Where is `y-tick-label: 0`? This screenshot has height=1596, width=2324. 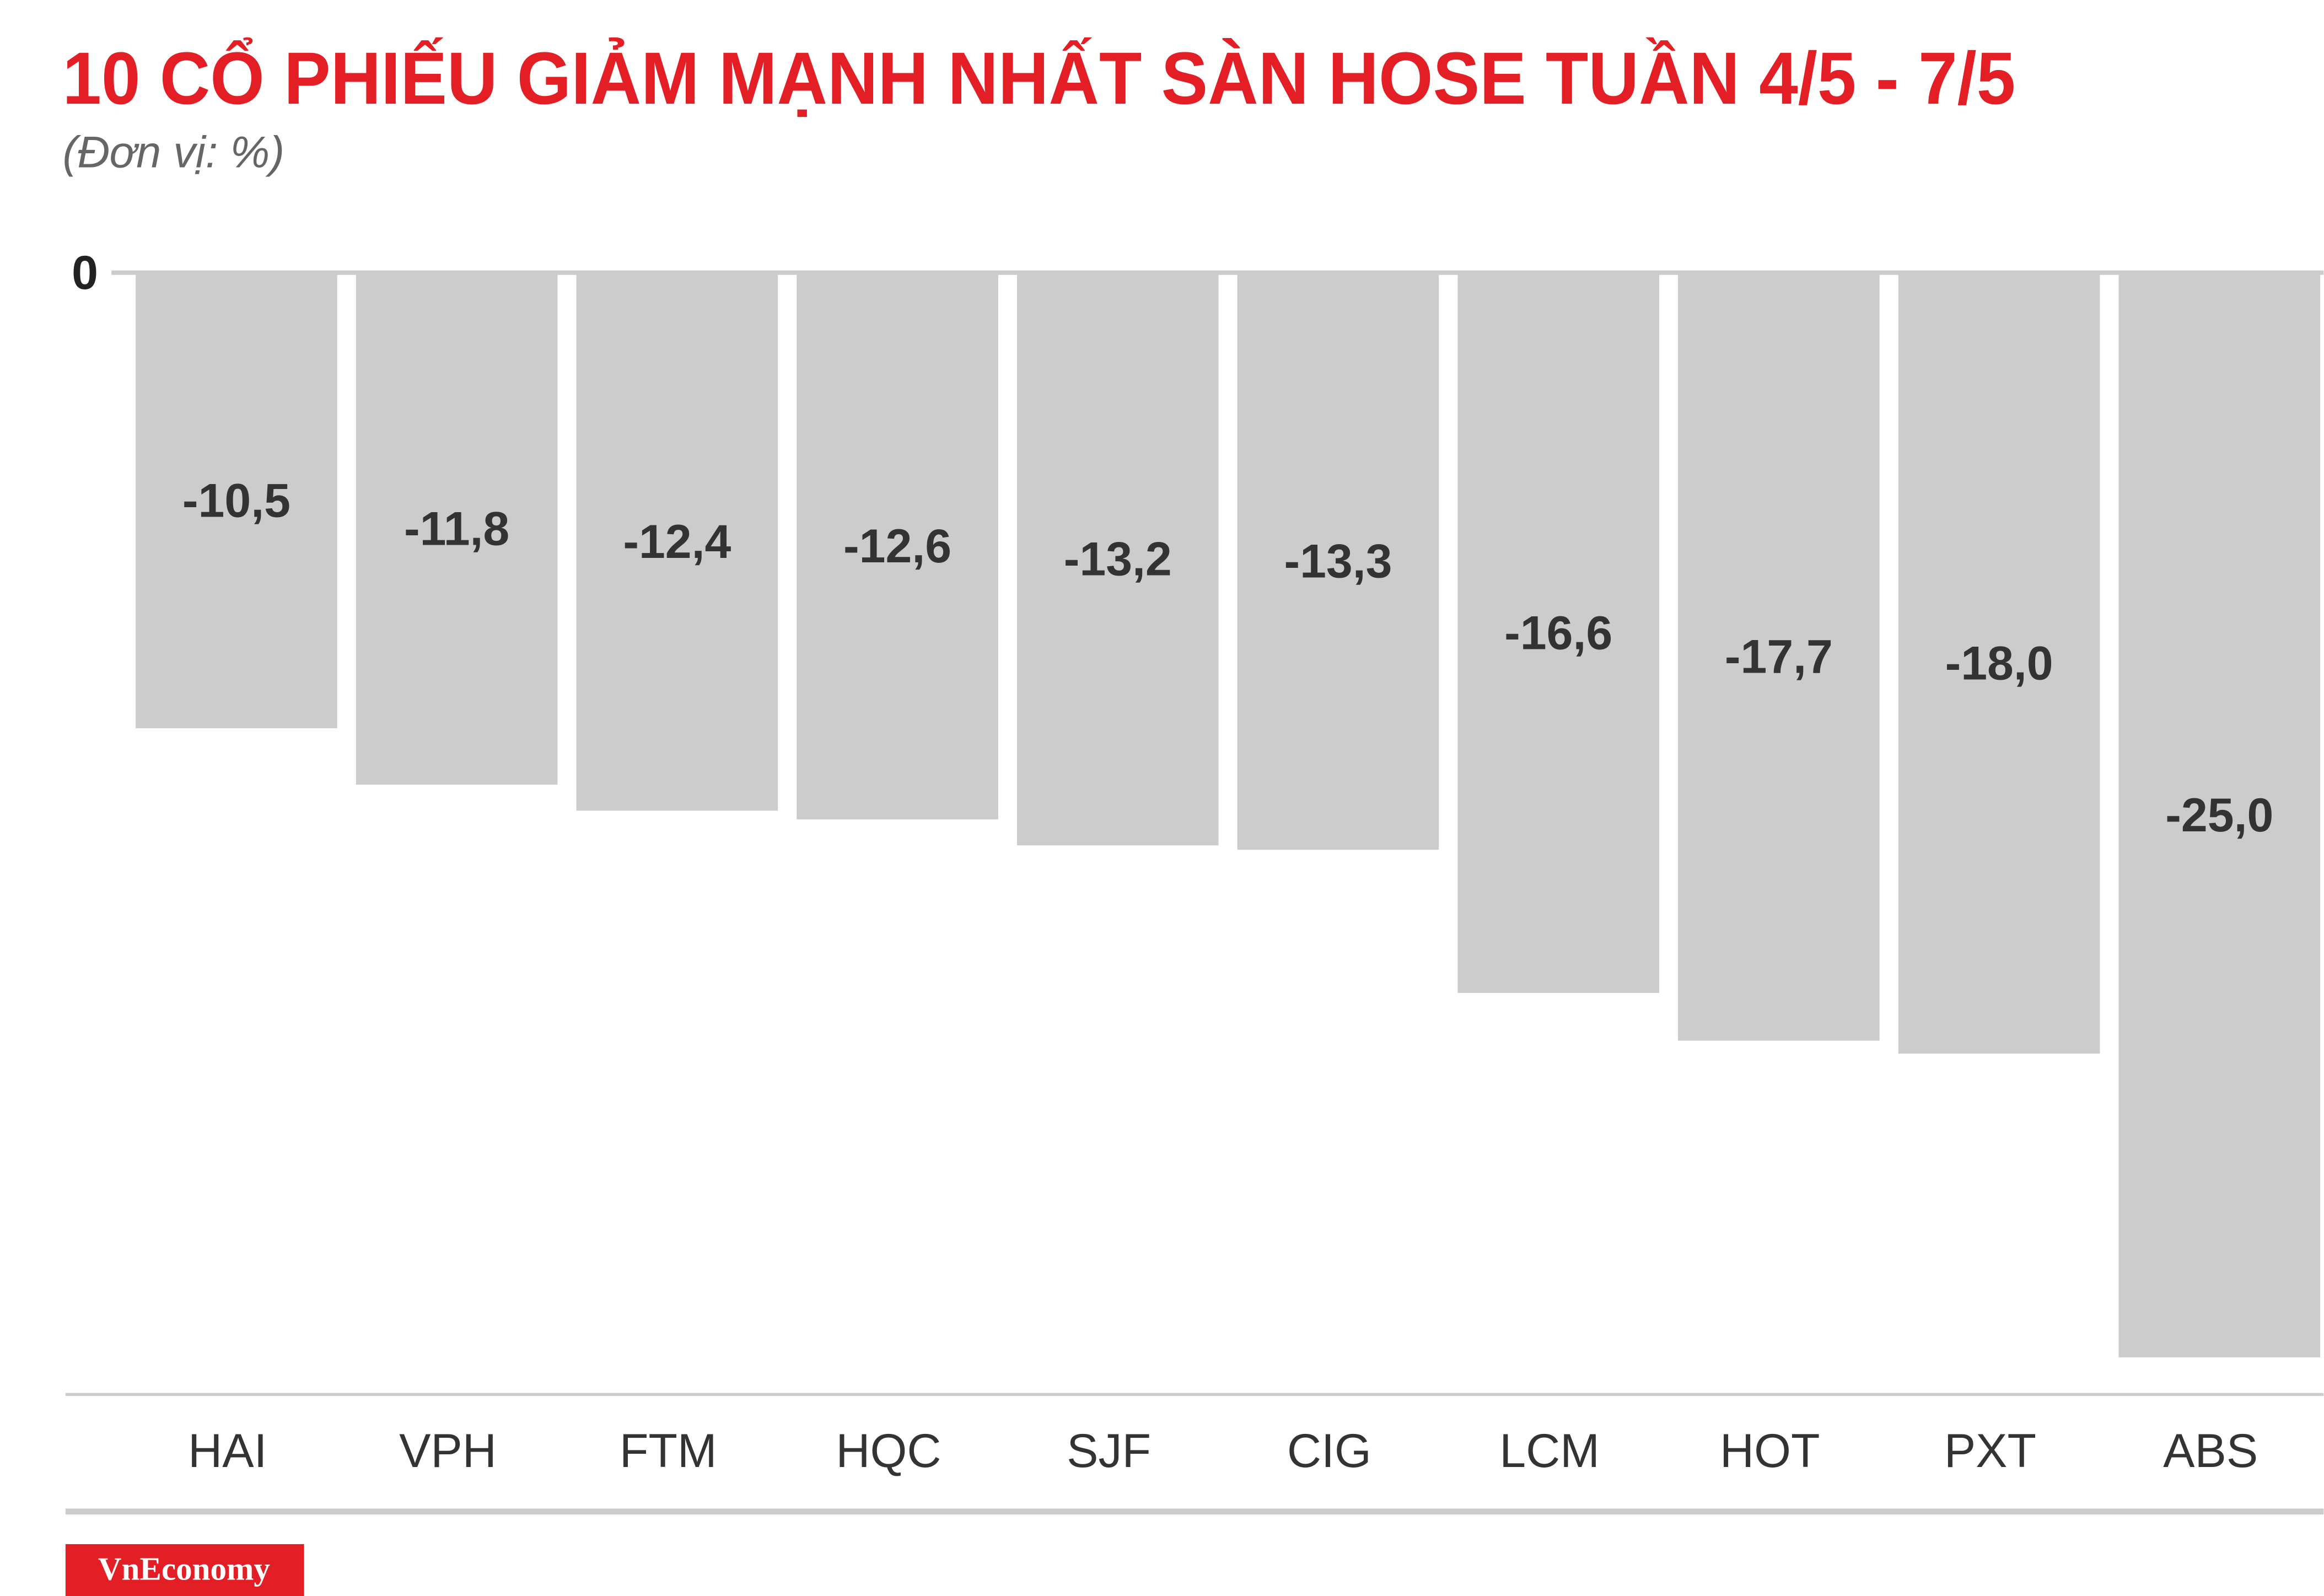 y-tick-label: 0 is located at coordinates (85, 272).